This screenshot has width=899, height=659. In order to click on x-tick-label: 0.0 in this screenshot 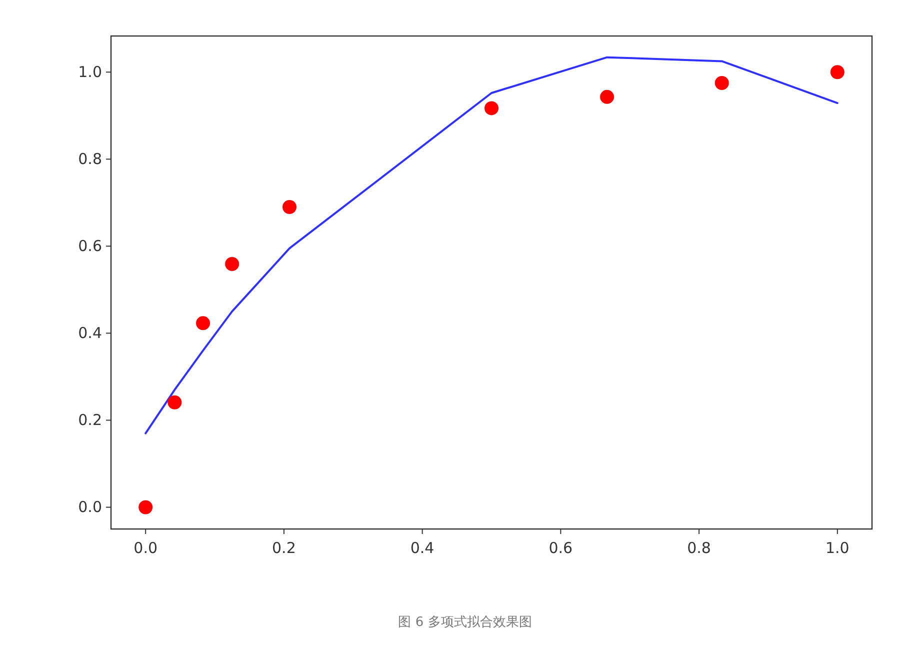, I will do `click(146, 548)`.